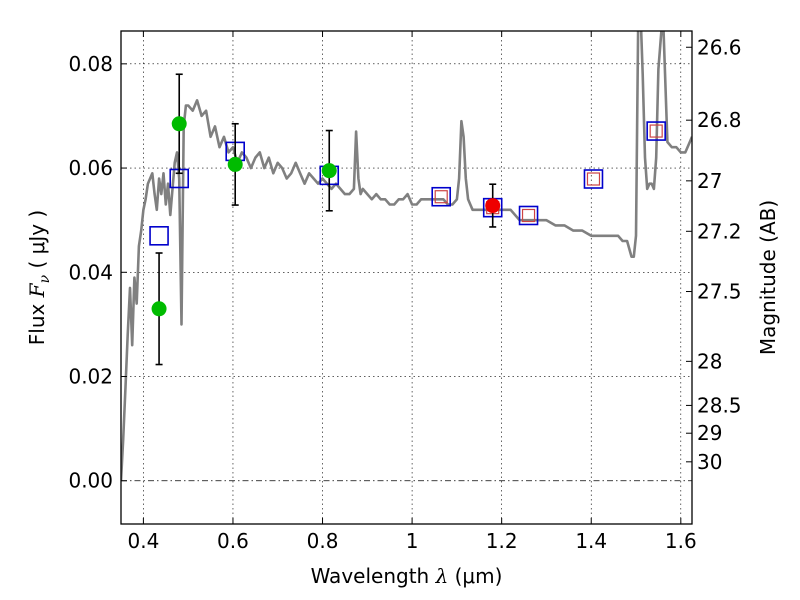 Image resolution: width=800 pixels, height=600 pixels. What do you see at coordinates (90, 481) in the screenshot?
I see `y-tick-label: 0.00` at bounding box center [90, 481].